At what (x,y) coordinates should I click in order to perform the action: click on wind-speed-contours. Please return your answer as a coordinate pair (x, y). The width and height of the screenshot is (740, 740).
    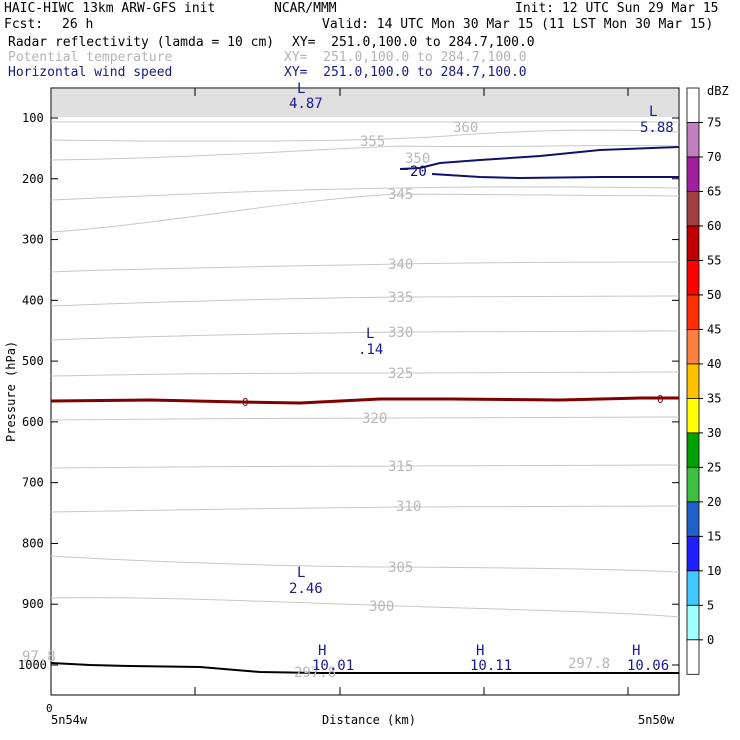
    Looking at the image, I should click on (539, 163).